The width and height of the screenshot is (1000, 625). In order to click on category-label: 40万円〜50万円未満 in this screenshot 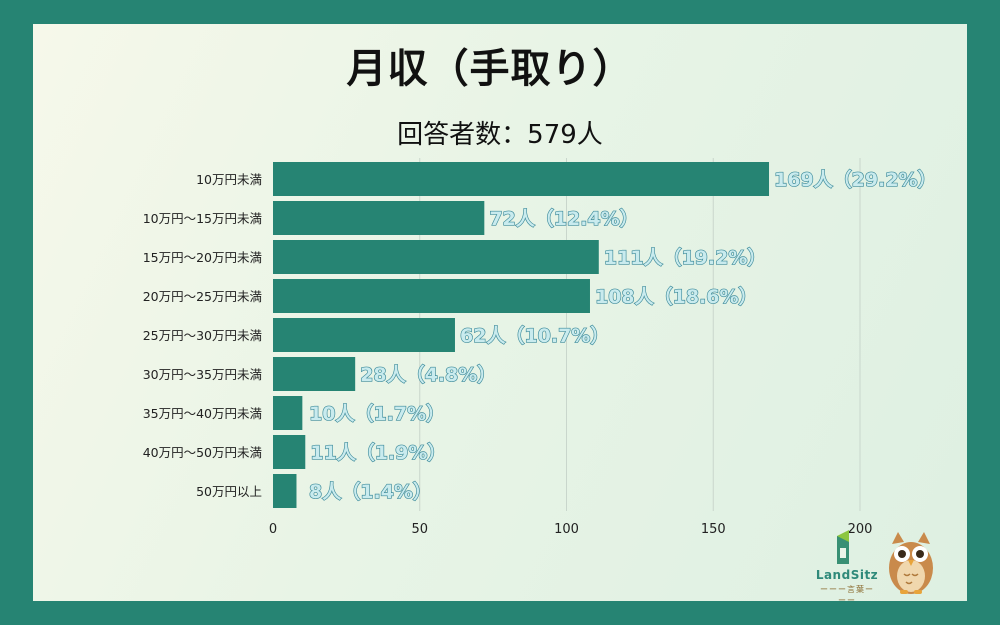, I will do `click(202, 452)`.